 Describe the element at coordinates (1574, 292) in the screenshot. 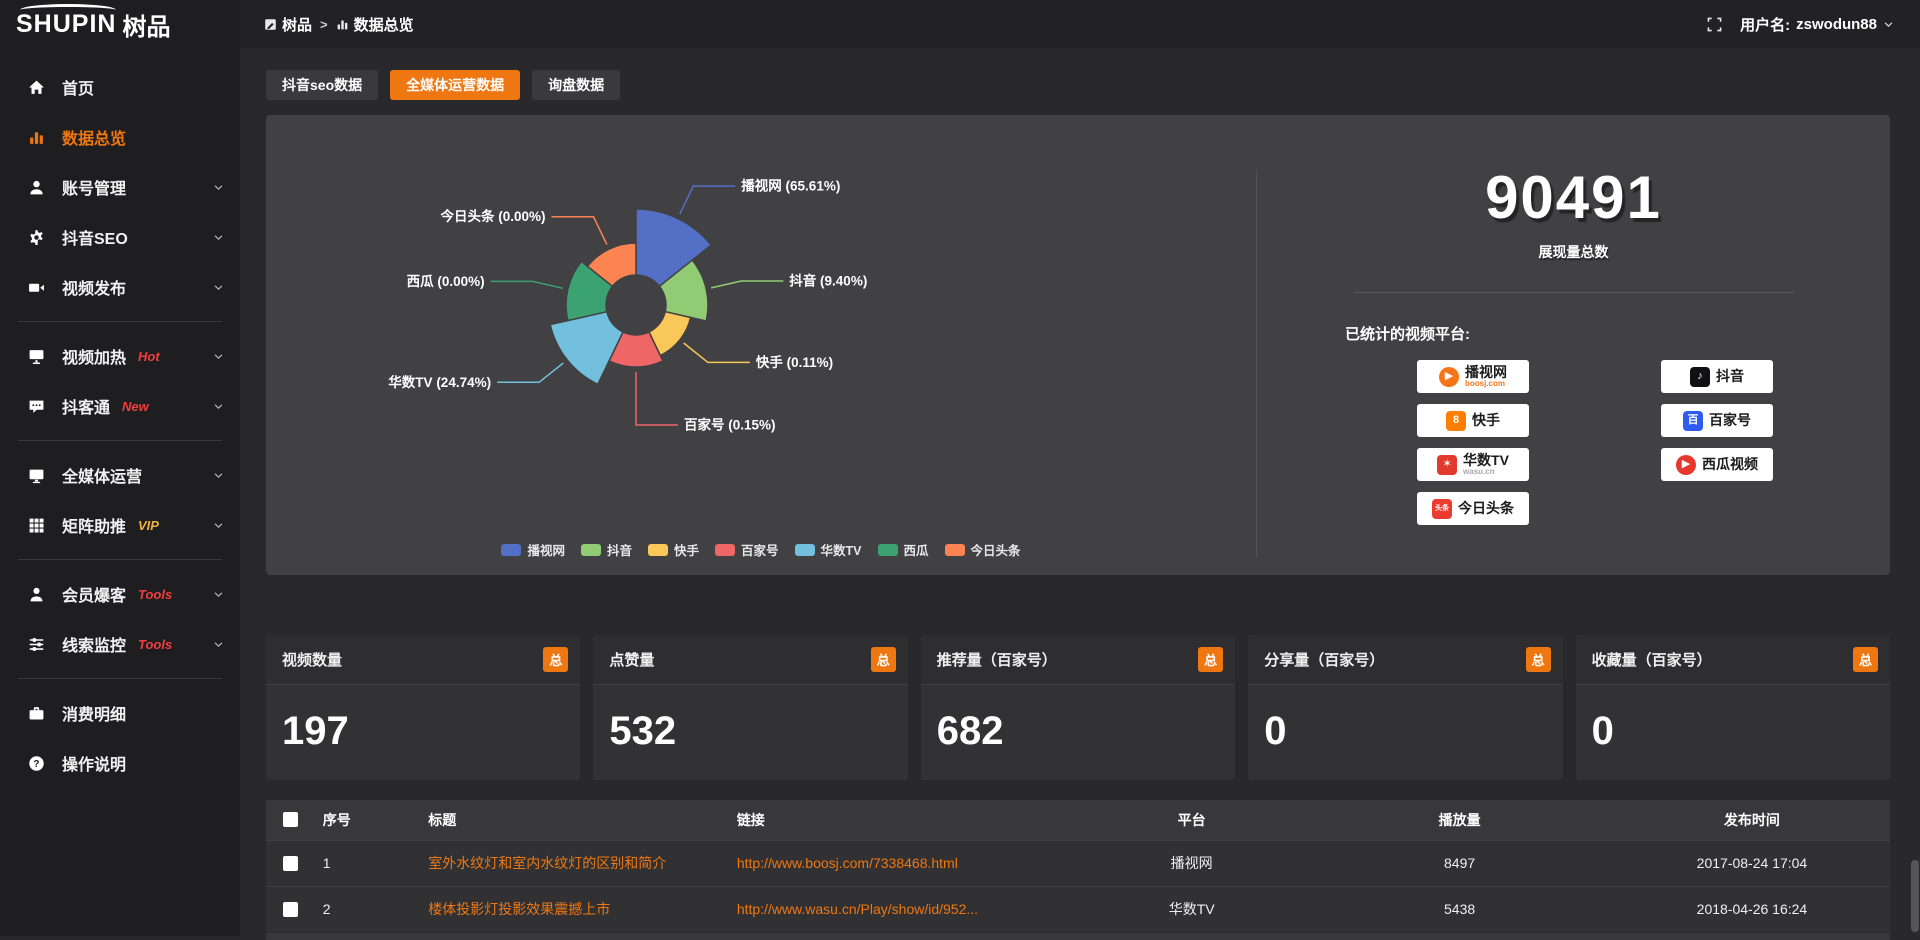

I see `summary-divider` at that location.